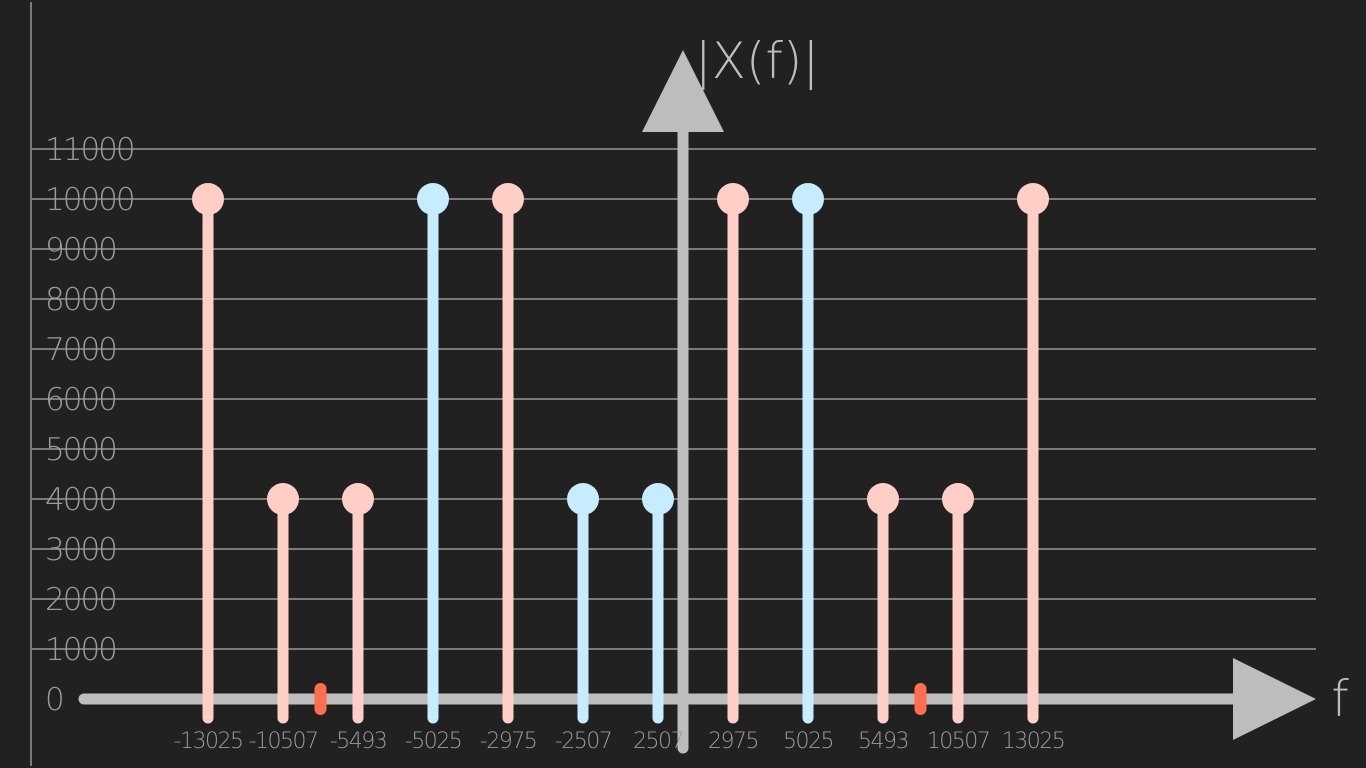 The image size is (1366, 768). What do you see at coordinates (658, 741) in the screenshot?
I see `x-tick-label: 2507` at bounding box center [658, 741].